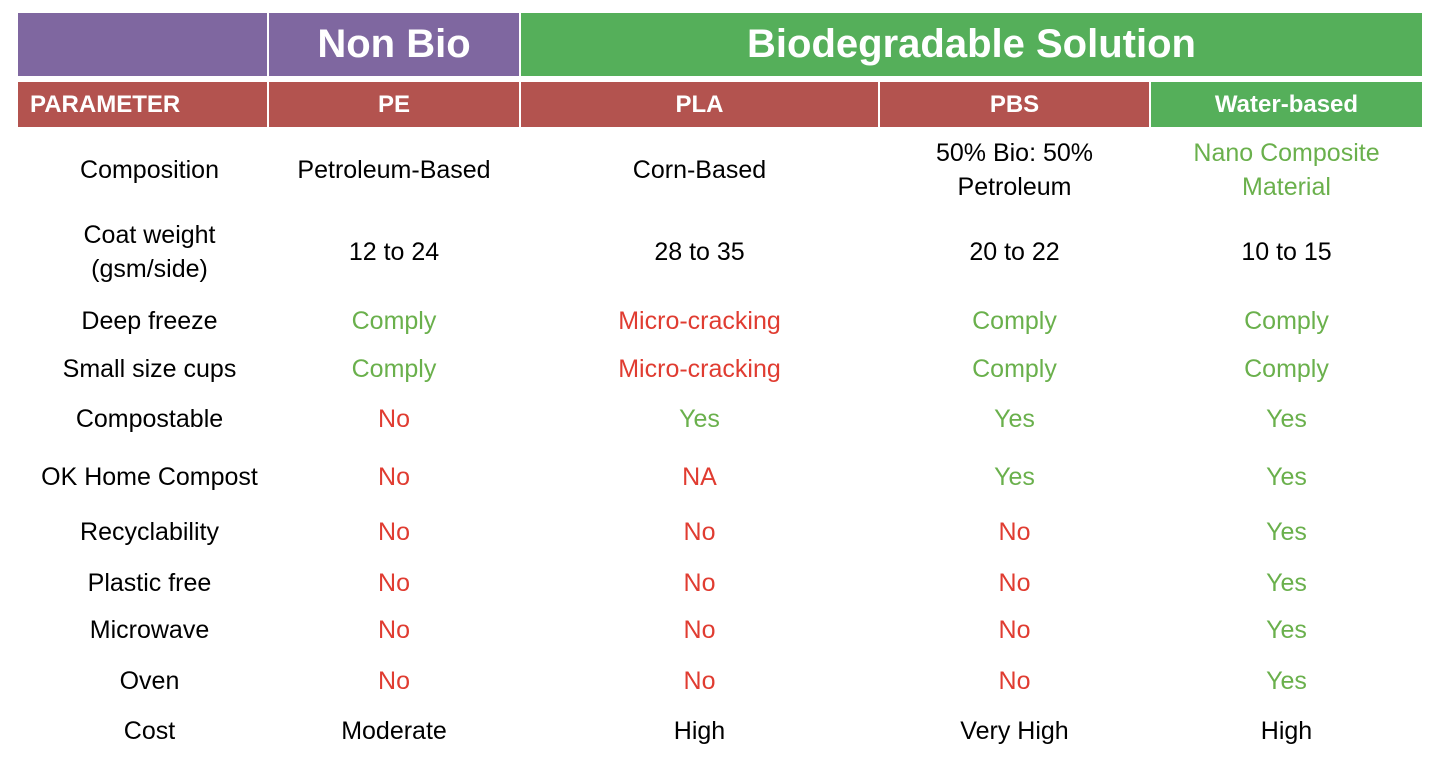  What do you see at coordinates (149, 532) in the screenshot?
I see `parameter-cell: Recyclability` at bounding box center [149, 532].